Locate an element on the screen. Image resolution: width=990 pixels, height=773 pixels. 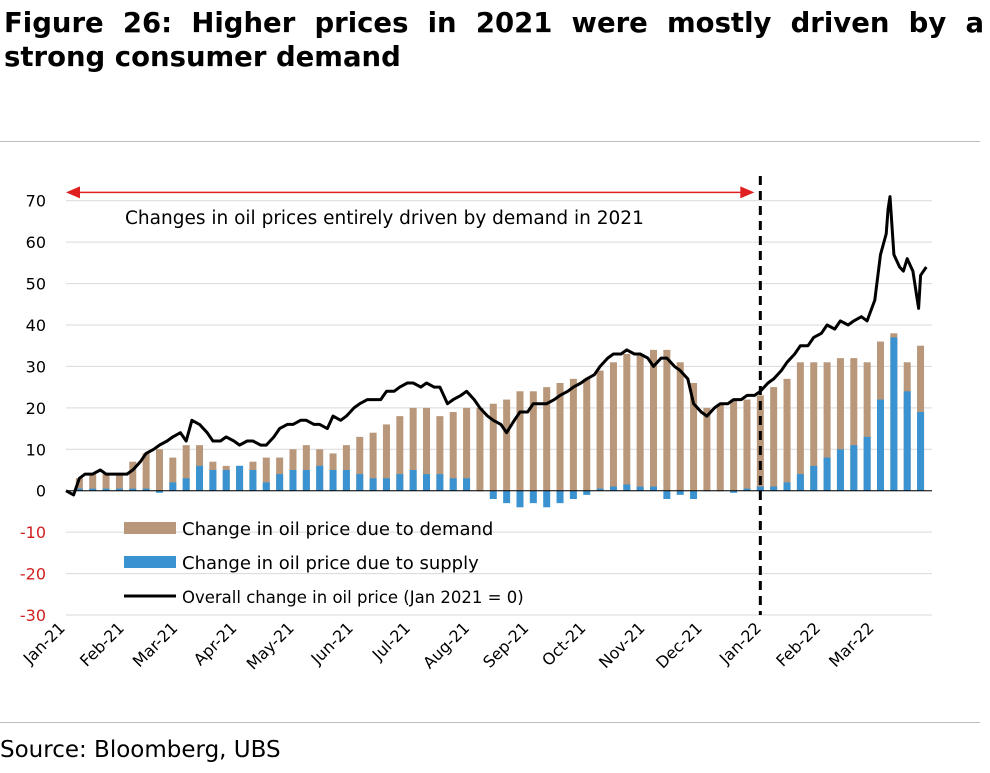
source-note: Source: Bloomberg, UBS is located at coordinates (140, 750).